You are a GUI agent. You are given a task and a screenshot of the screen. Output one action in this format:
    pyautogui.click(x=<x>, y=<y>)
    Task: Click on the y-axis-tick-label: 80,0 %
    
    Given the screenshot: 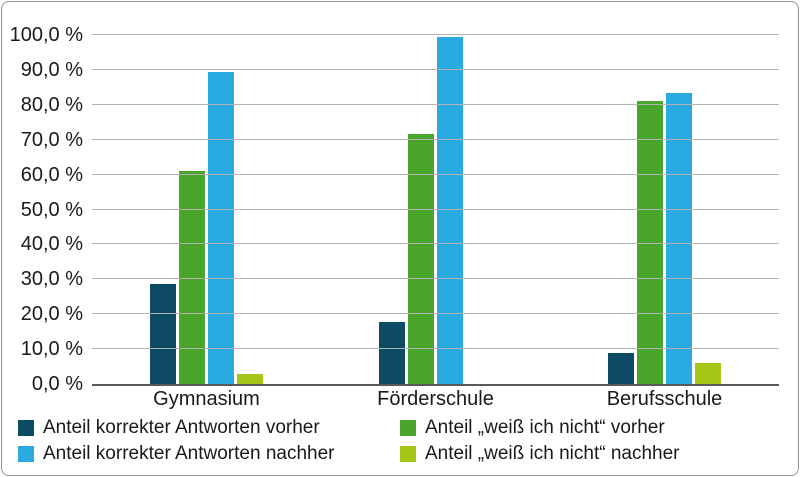 What is the action you would take?
    pyautogui.click(x=51, y=104)
    